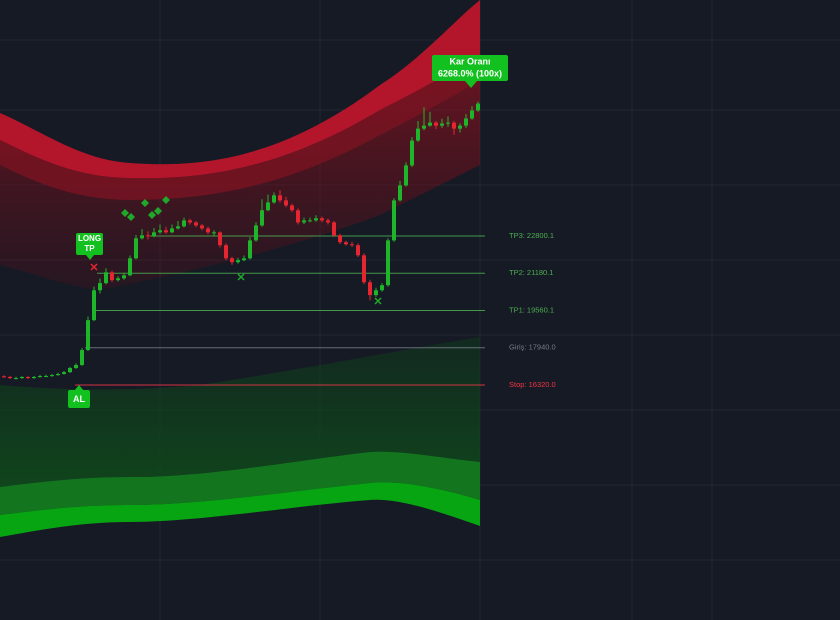 This screenshot has width=840, height=620. Describe the element at coordinates (236, 250) in the screenshot. I see `signal-markers` at that location.